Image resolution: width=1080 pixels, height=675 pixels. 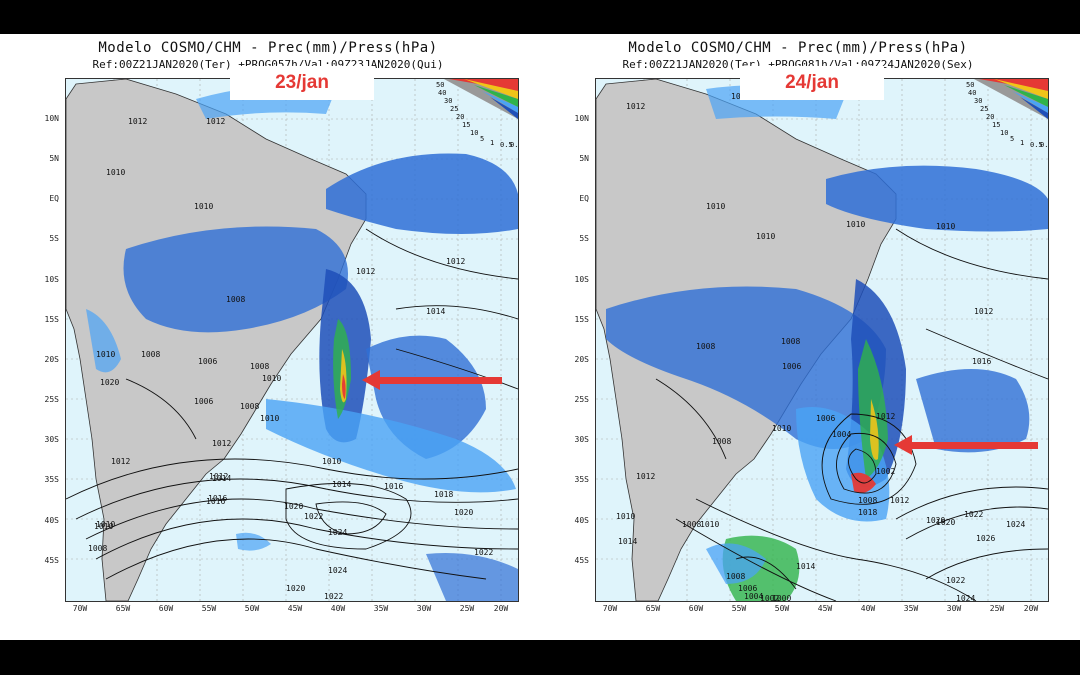 I want to click on lat-label: 5N, so click(x=584, y=158).